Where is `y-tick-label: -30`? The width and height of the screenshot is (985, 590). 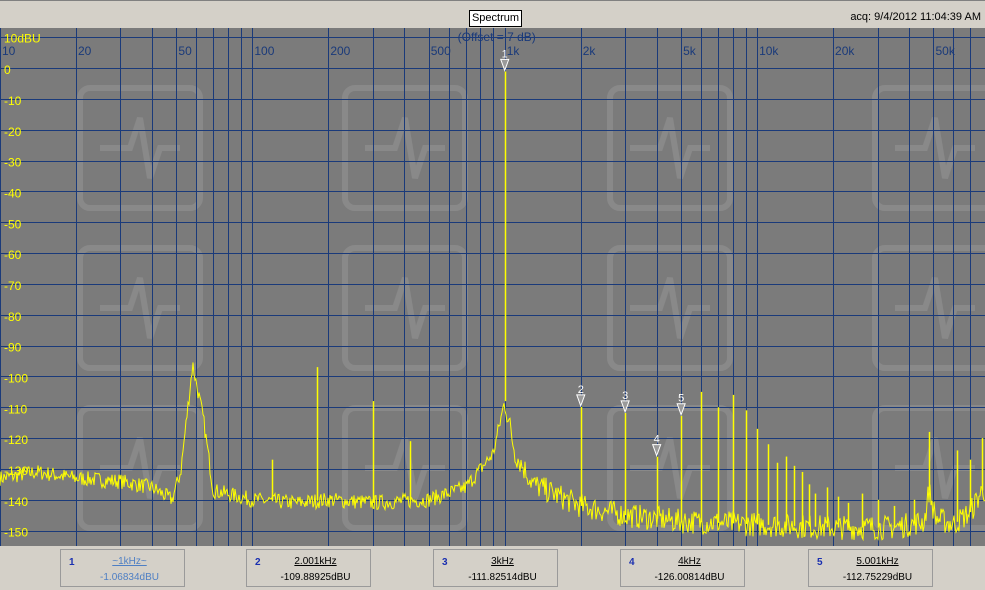 y-tick-label: -30 is located at coordinates (13, 163).